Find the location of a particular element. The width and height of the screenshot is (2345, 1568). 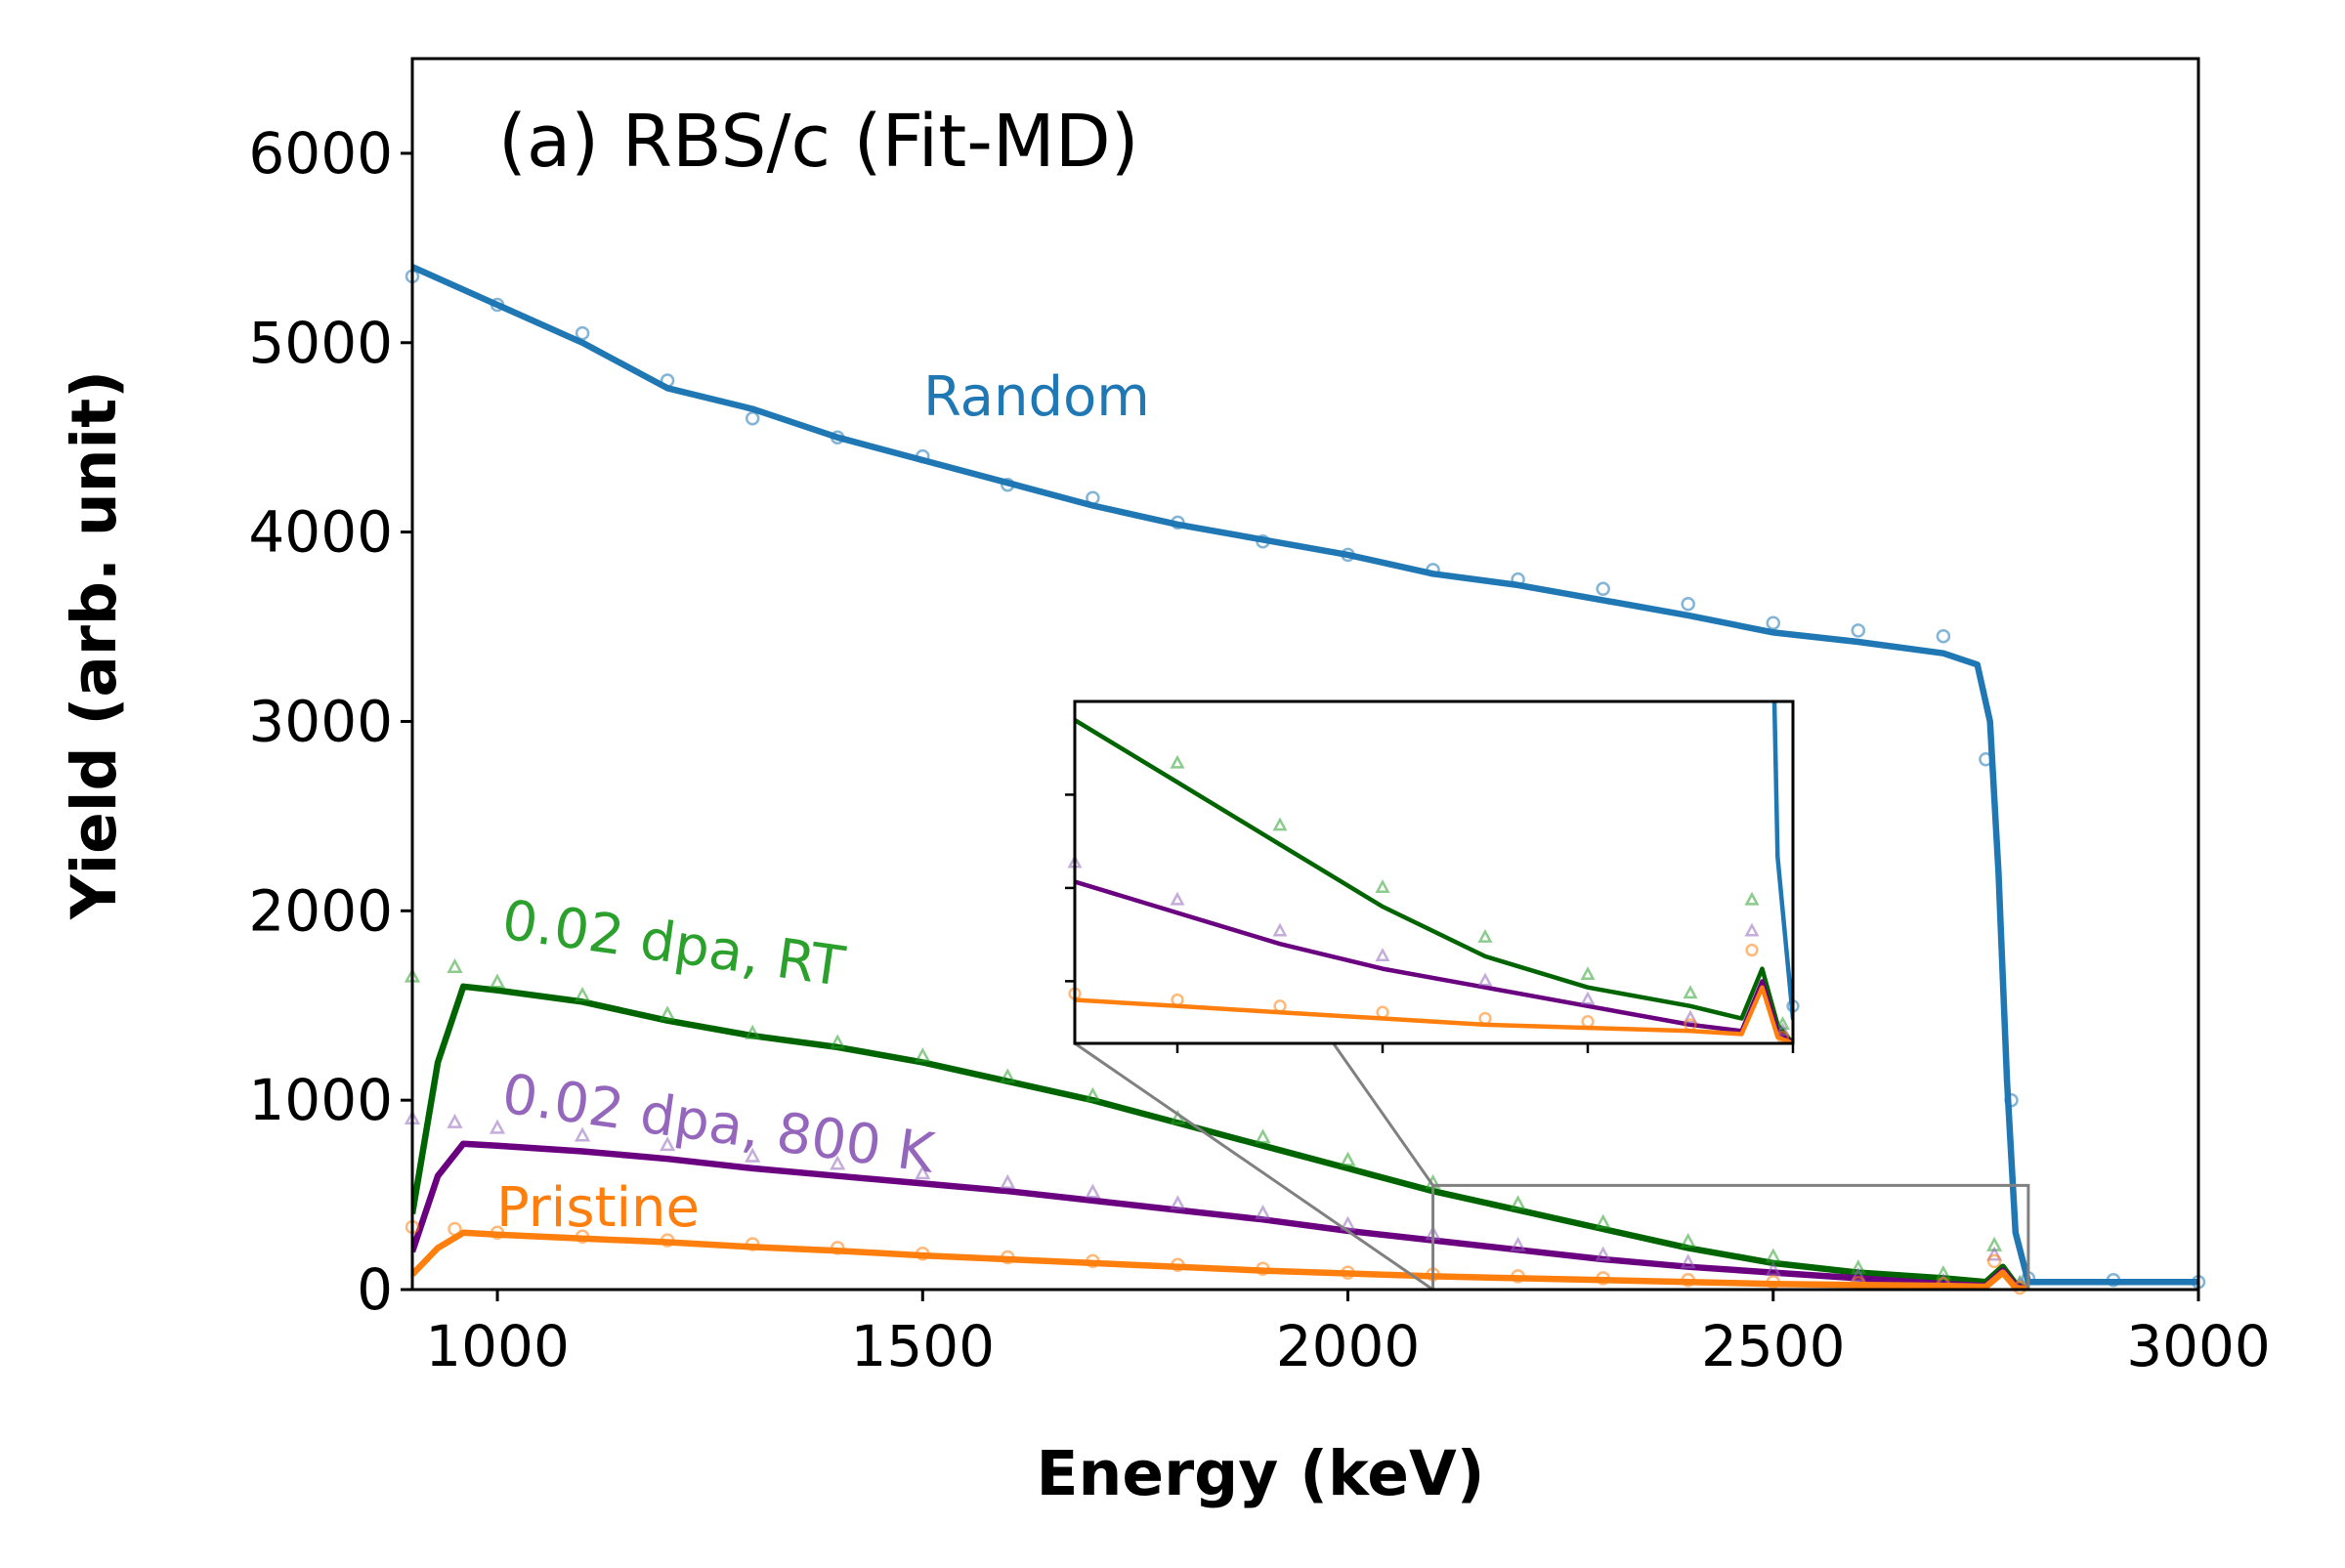

x-tick-label-1500: 1500 is located at coordinates (922, 1346).